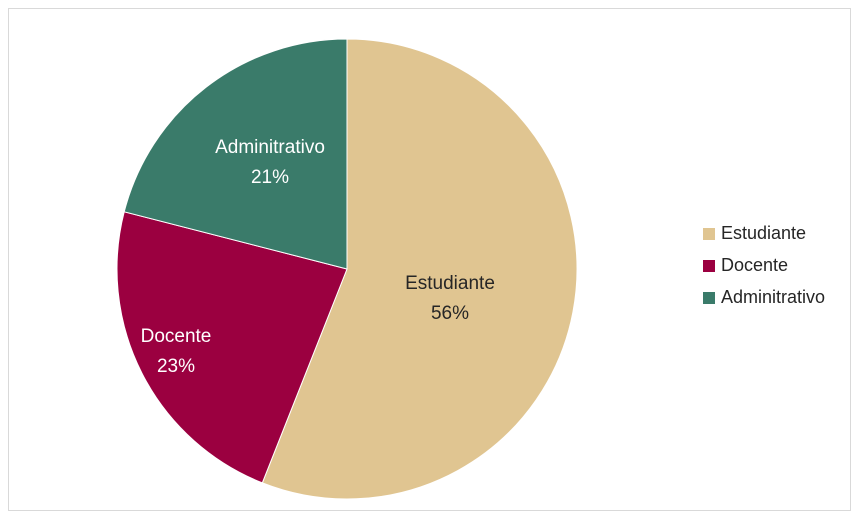  What do you see at coordinates (709, 297) in the screenshot?
I see `legend-swatch-adminitrativo` at bounding box center [709, 297].